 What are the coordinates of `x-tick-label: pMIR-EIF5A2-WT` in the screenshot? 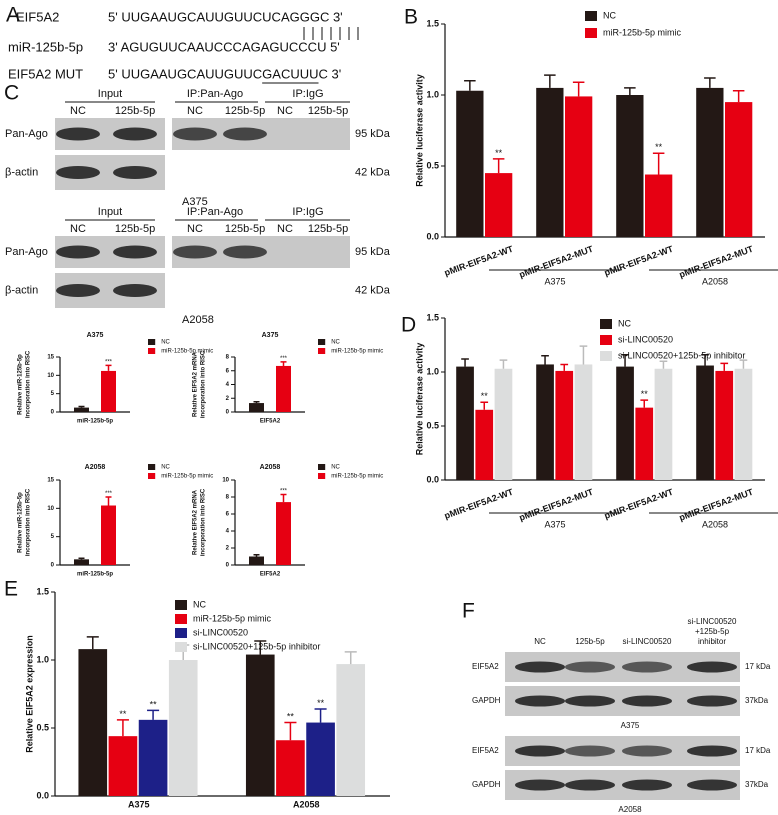 It's located at (479, 504).